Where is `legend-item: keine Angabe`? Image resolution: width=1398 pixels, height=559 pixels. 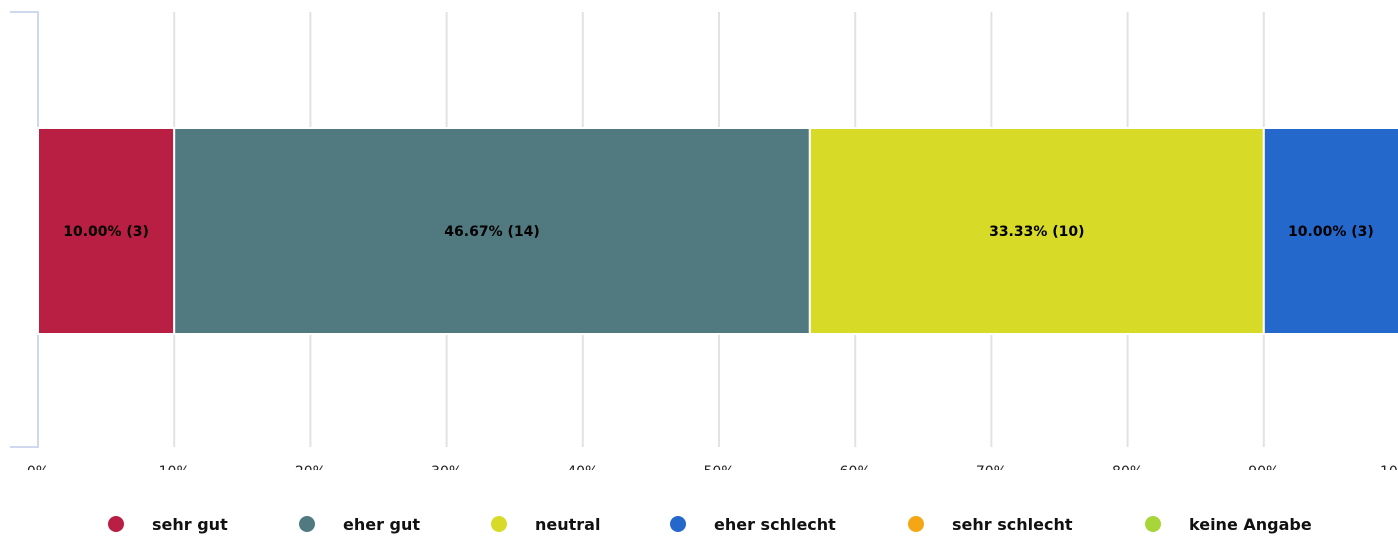
legend-item: keine Angabe is located at coordinates (1228, 524).